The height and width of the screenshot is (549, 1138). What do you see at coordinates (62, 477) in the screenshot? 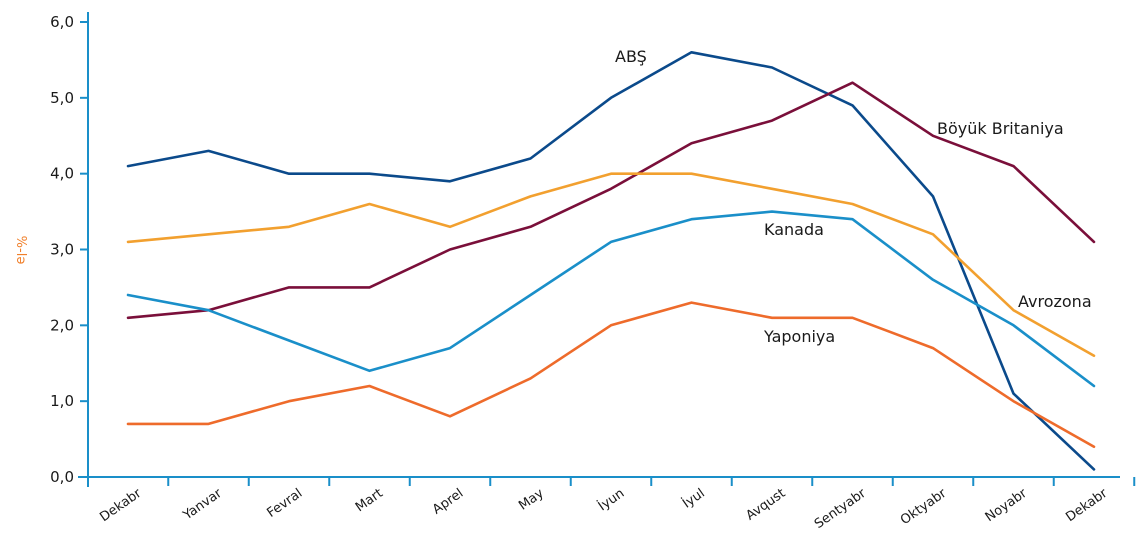
I see `y-tick-label: 0,0` at bounding box center [62, 477].